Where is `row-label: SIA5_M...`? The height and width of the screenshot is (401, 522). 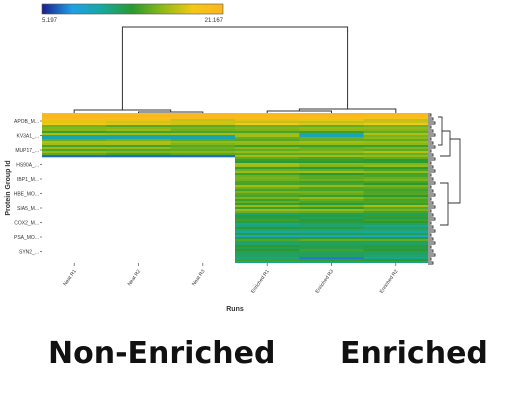
row-label: SIA5_M... is located at coordinates (28, 209).